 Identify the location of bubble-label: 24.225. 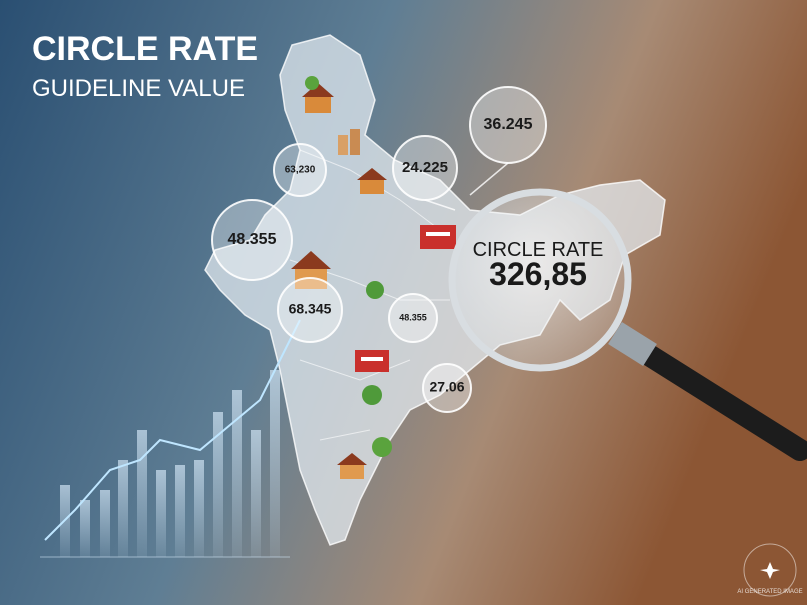
(425, 167).